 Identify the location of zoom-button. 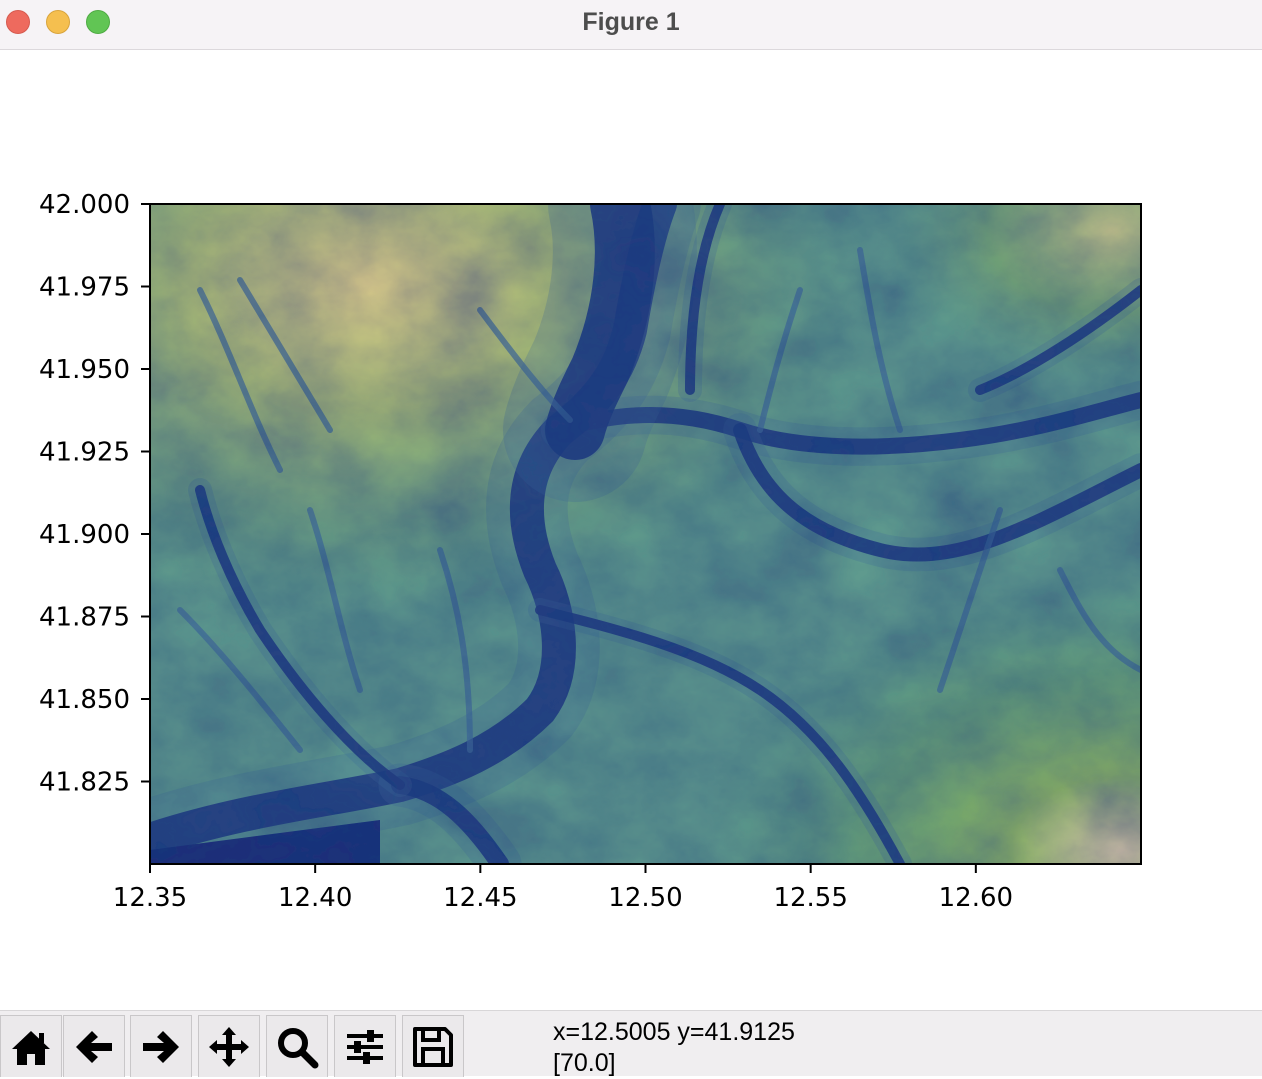
(297, 1046).